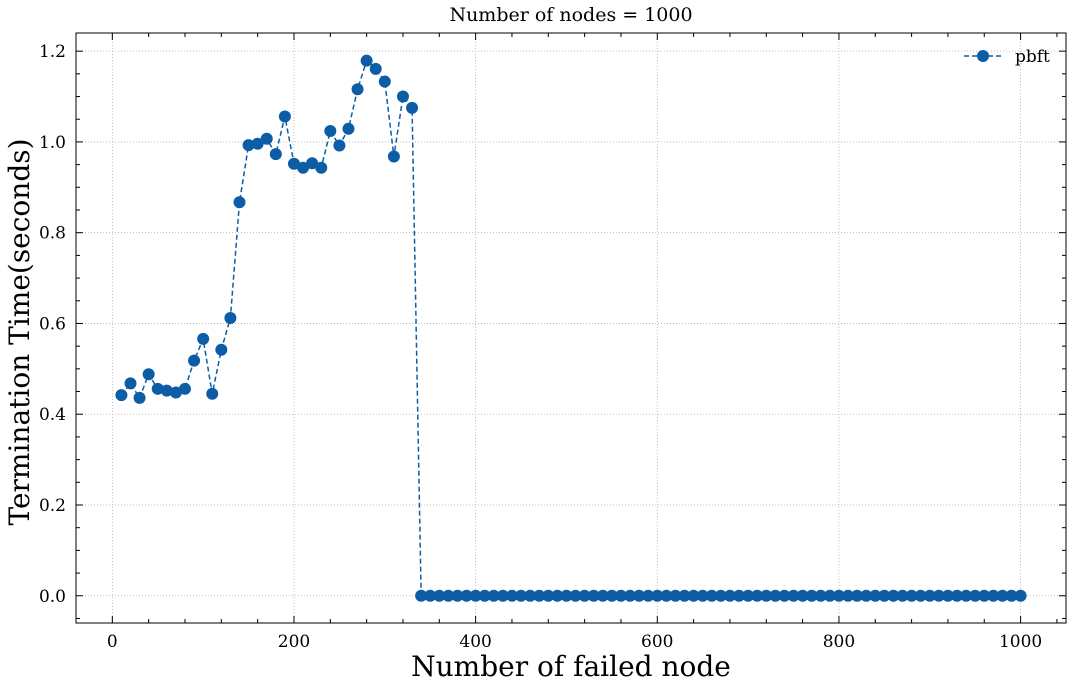  Describe the element at coordinates (571, 666) in the screenshot. I see `x-axis-label: Number of failed node` at that location.